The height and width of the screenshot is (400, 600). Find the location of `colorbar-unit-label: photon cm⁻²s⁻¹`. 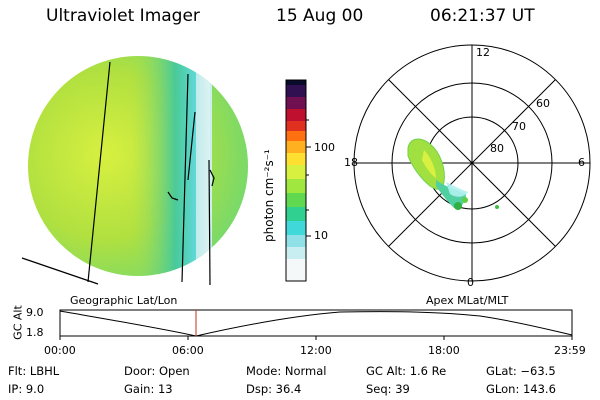

colorbar-unit-label: photon cm⁻²s⁻¹ is located at coordinates (269, 195).